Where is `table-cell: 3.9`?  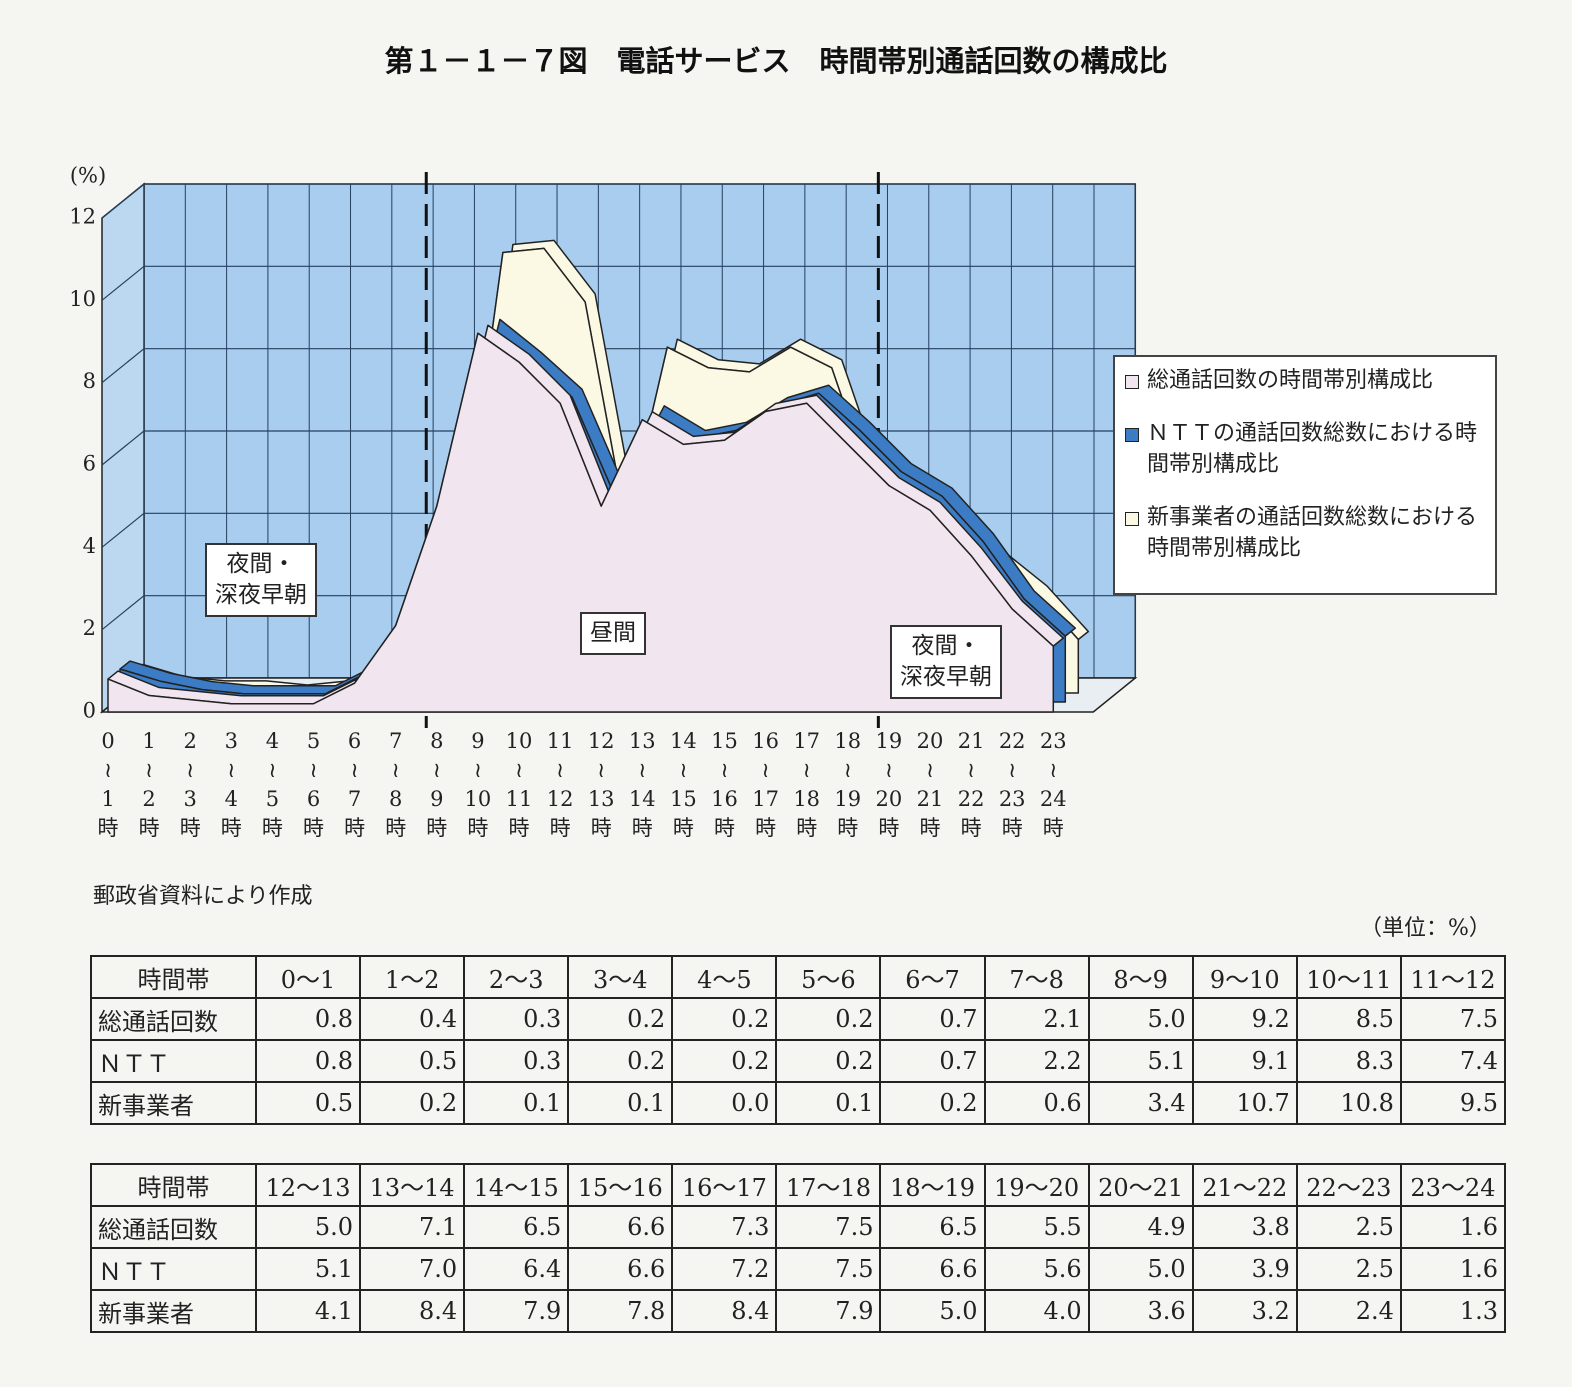
table-cell: 3.9 is located at coordinates (1244, 1269).